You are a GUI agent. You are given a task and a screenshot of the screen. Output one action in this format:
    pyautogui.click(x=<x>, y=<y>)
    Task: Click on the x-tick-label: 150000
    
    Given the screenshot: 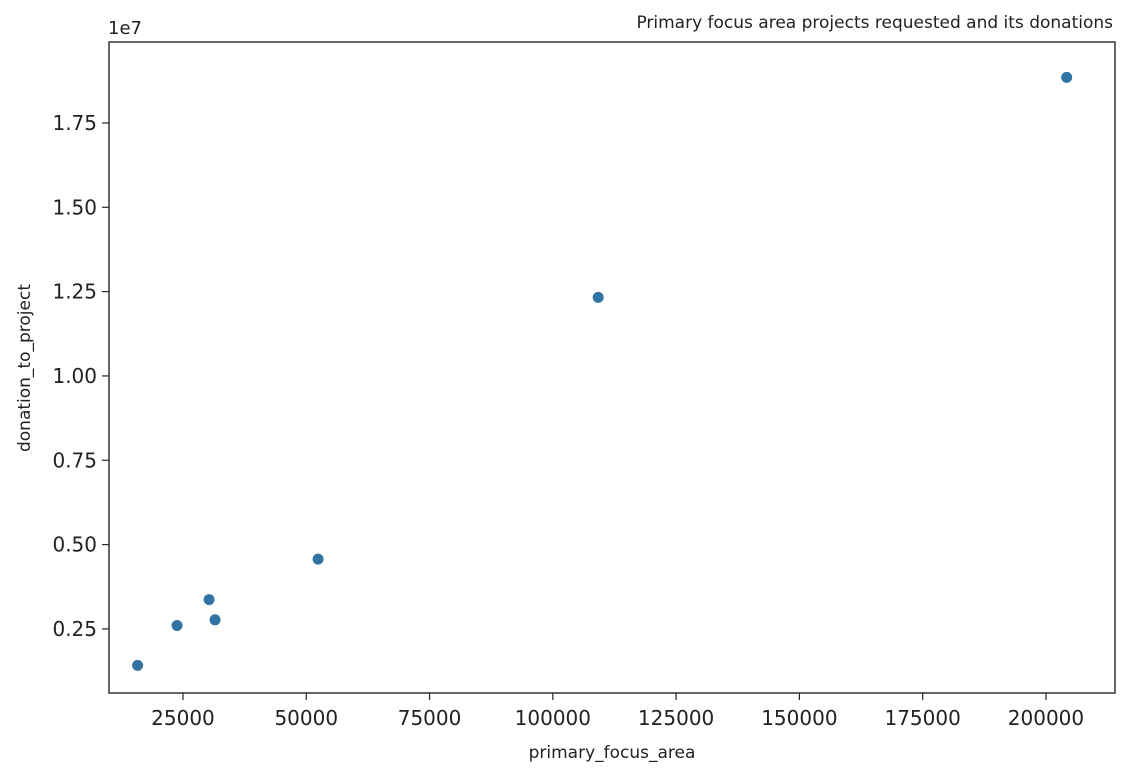 What is the action you would take?
    pyautogui.click(x=799, y=718)
    